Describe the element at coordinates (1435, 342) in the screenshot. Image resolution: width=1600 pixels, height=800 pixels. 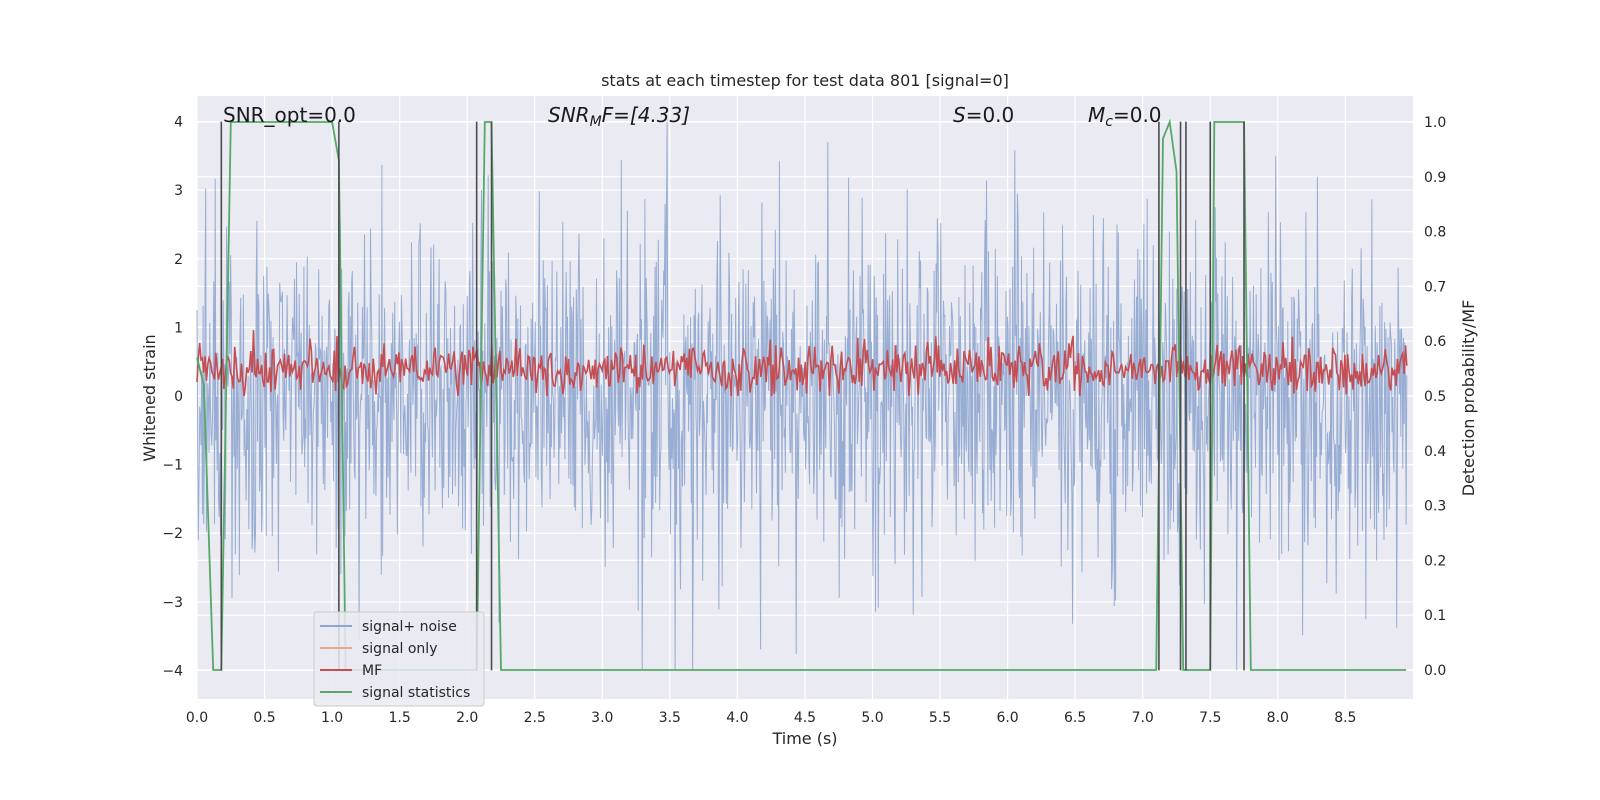
I see `y2-tick-label: 0.6` at that location.